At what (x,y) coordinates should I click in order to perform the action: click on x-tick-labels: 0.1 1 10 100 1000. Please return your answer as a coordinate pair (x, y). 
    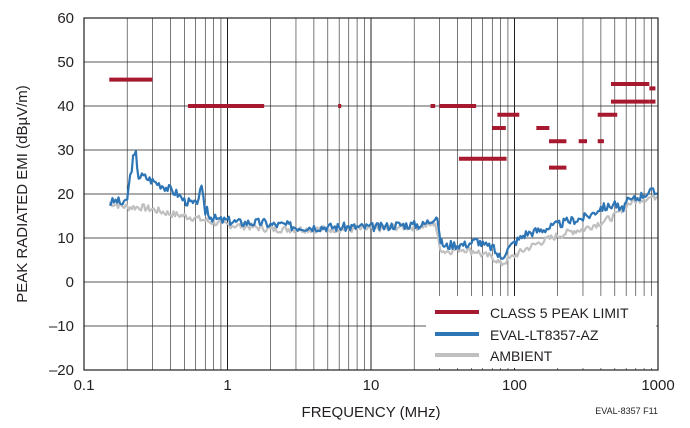
    Looking at the image, I should click on (374, 385).